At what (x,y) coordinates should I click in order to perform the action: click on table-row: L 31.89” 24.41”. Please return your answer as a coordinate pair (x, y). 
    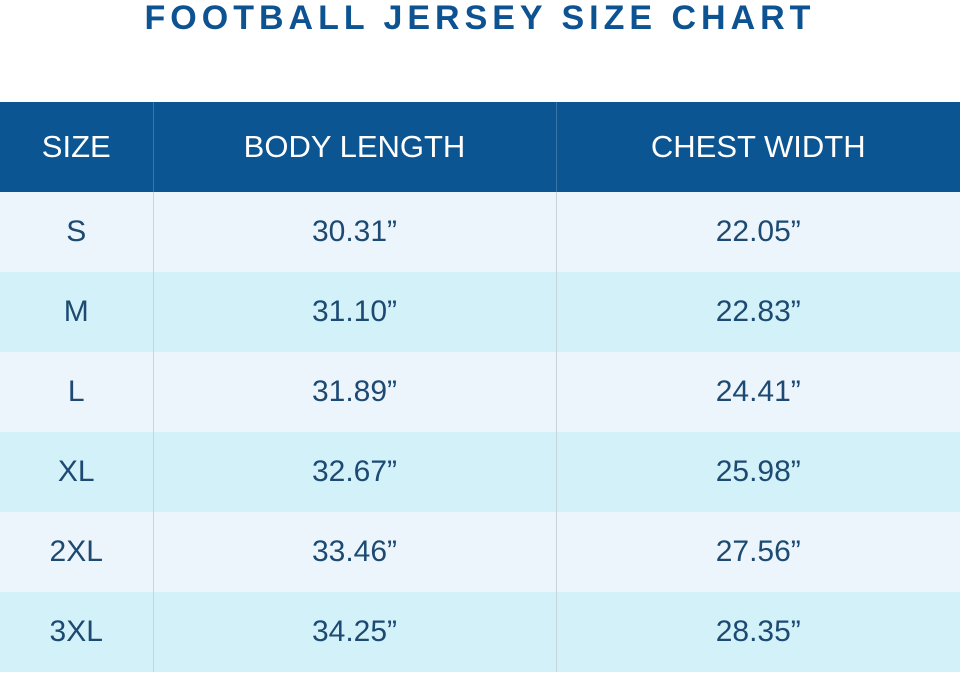
    Looking at the image, I should click on (480, 392).